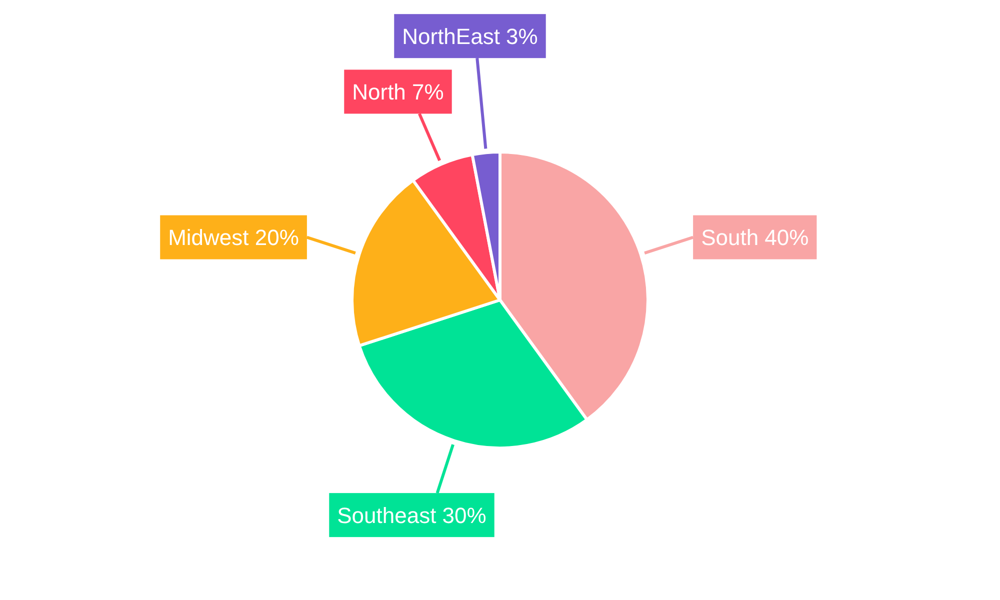 Image resolution: width=1000 pixels, height=600 pixels. What do you see at coordinates (233, 237) in the screenshot?
I see `slice-label: Midwest 20%` at bounding box center [233, 237].